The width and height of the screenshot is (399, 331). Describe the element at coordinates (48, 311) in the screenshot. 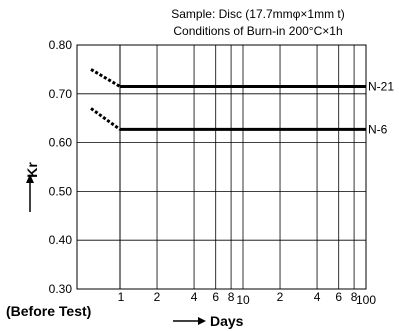

I see `before-test-label: (Before Test)` at that location.